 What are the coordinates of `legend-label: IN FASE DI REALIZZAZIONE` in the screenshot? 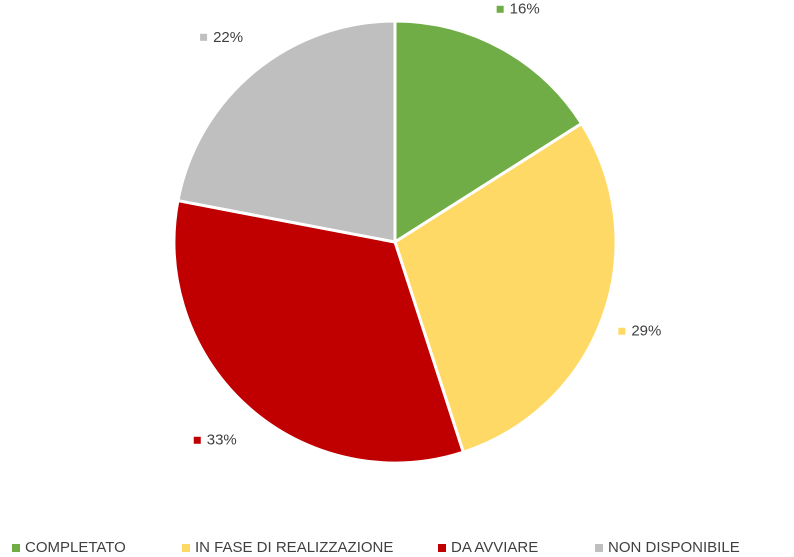 It's located at (294, 547).